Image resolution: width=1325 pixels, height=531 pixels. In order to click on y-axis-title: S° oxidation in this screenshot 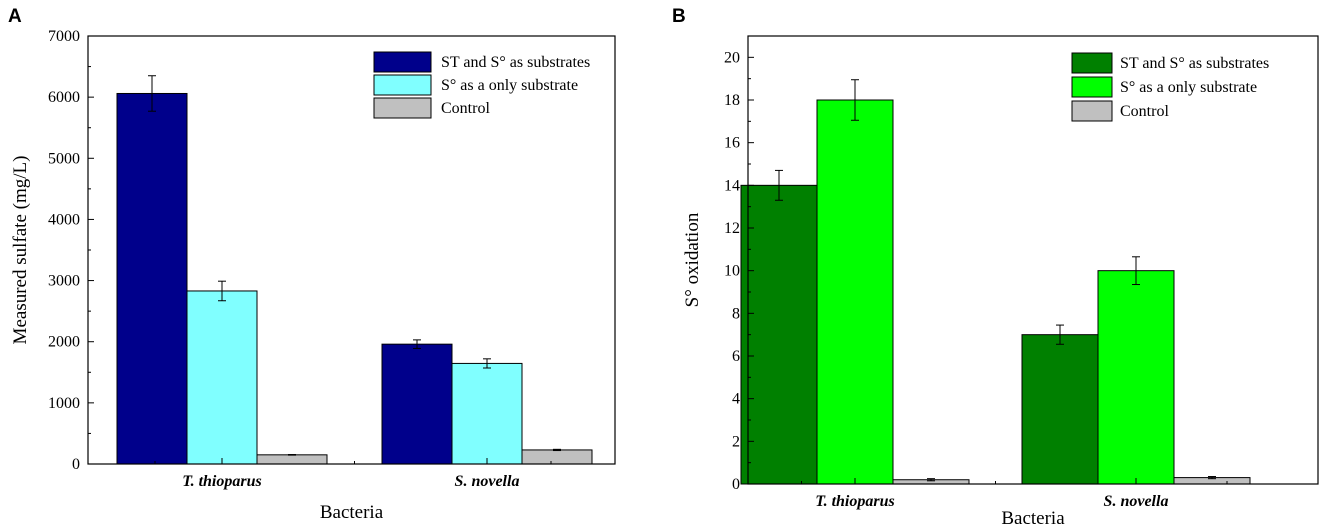, I will do `click(692, 259)`.